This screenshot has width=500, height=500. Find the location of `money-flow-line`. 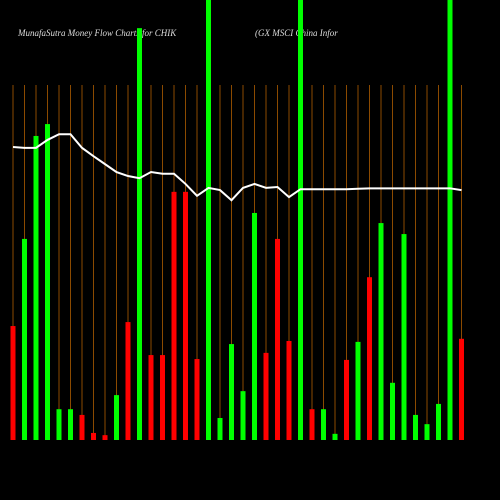

money-flow-line is located at coordinates (237, 167).